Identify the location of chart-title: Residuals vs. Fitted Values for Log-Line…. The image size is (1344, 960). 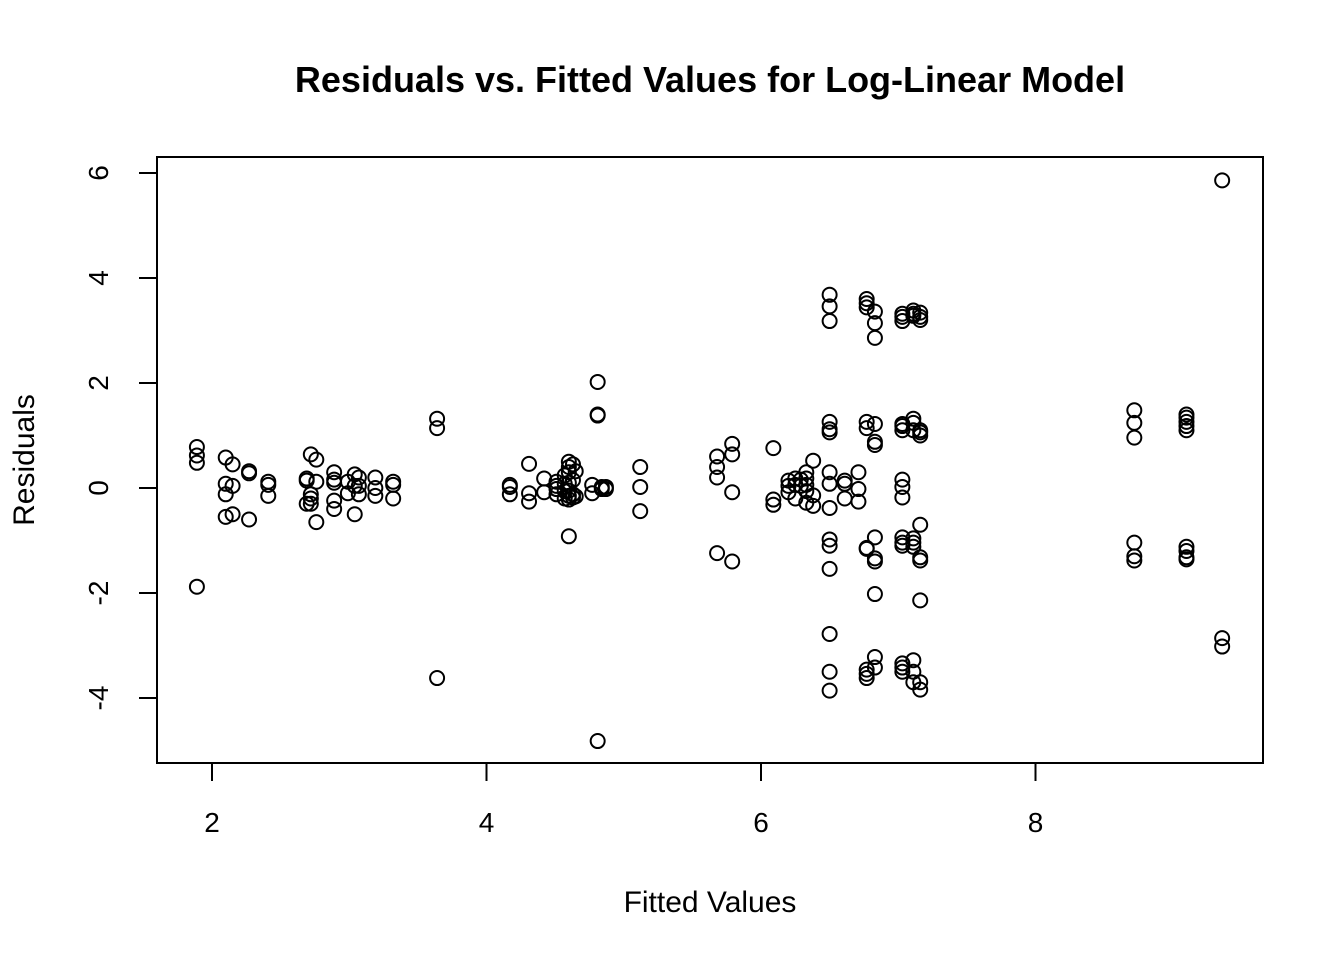
(710, 79).